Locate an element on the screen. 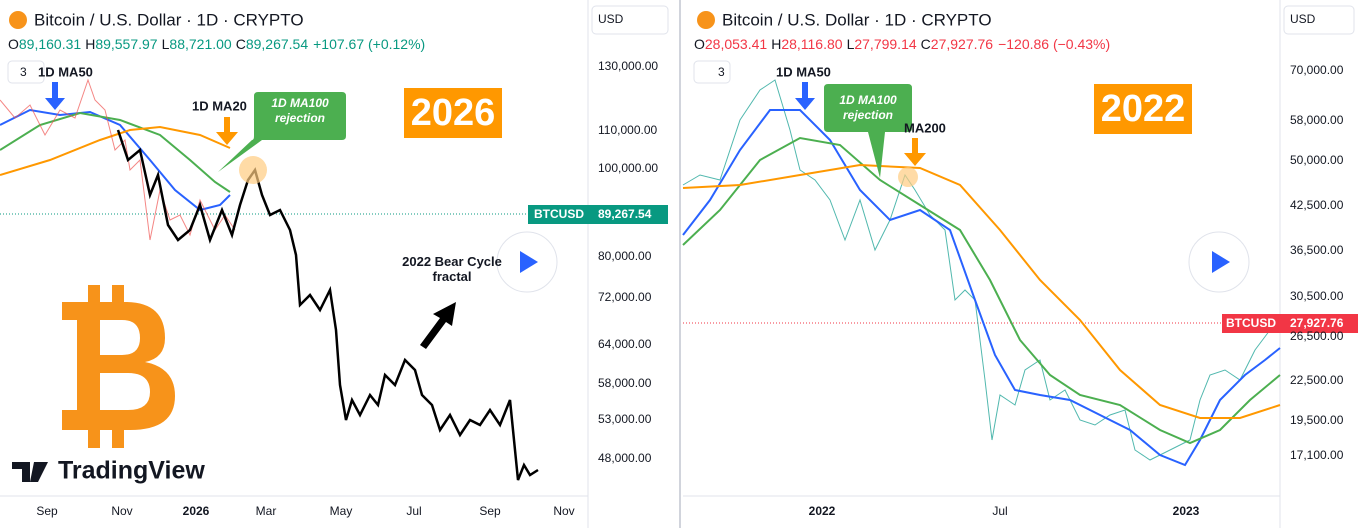  change: −120.86 (−0.43%) is located at coordinates (1054, 44).